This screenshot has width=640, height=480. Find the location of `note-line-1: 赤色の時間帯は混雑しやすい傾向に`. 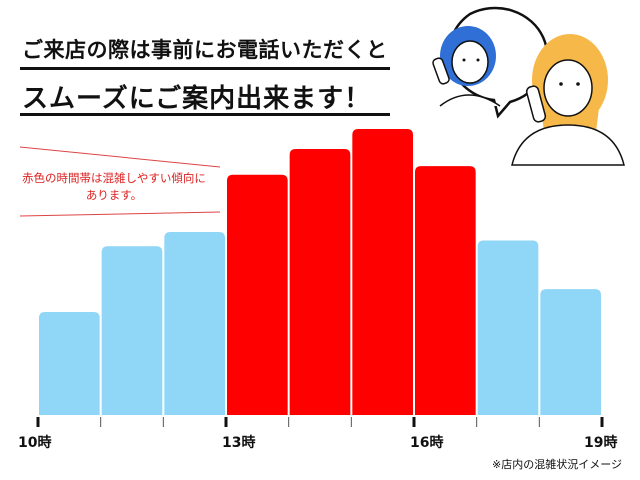

note-line-1: 赤色の時間帯は混雑しやすい傾向に is located at coordinates (114, 178).